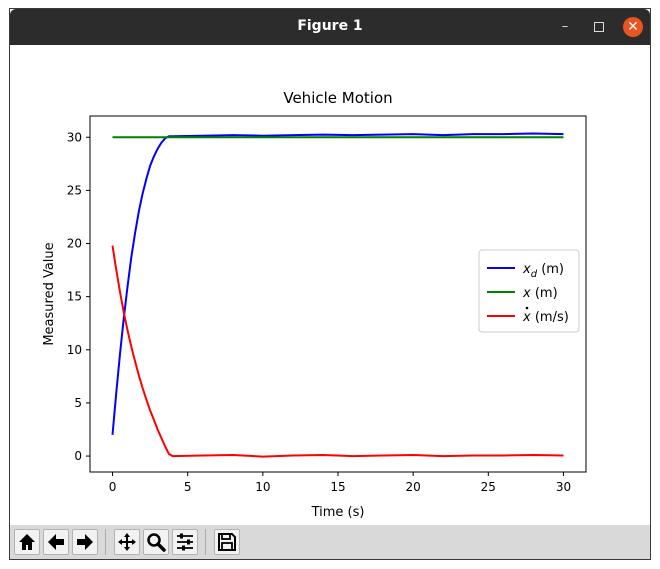 The height and width of the screenshot is (569, 660). What do you see at coordinates (337, 487) in the screenshot?
I see `x-tick-label: 15` at bounding box center [337, 487].